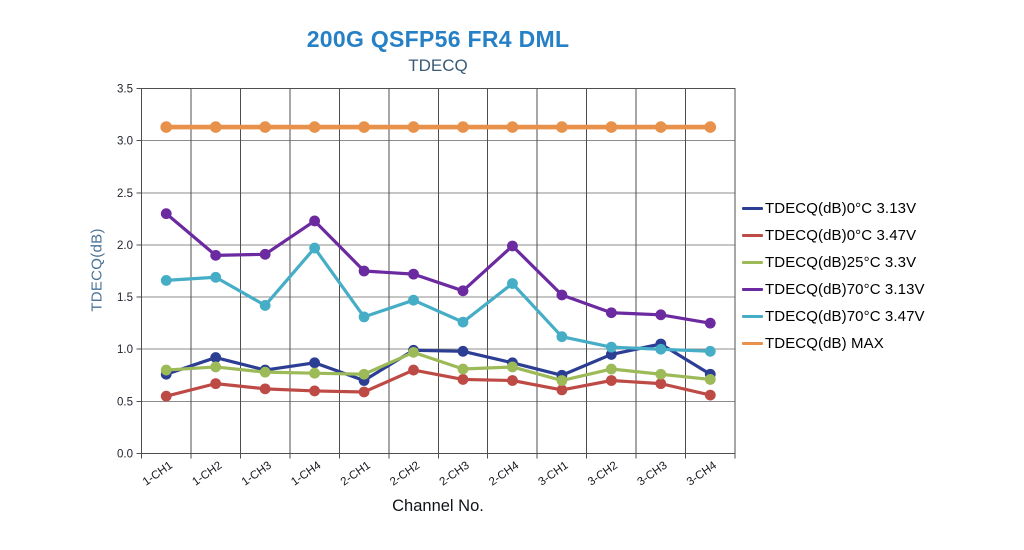 The image size is (1024, 550). What do you see at coordinates (97, 270) in the screenshot?
I see `y-axis-title: TDECQ(dB)` at bounding box center [97, 270].